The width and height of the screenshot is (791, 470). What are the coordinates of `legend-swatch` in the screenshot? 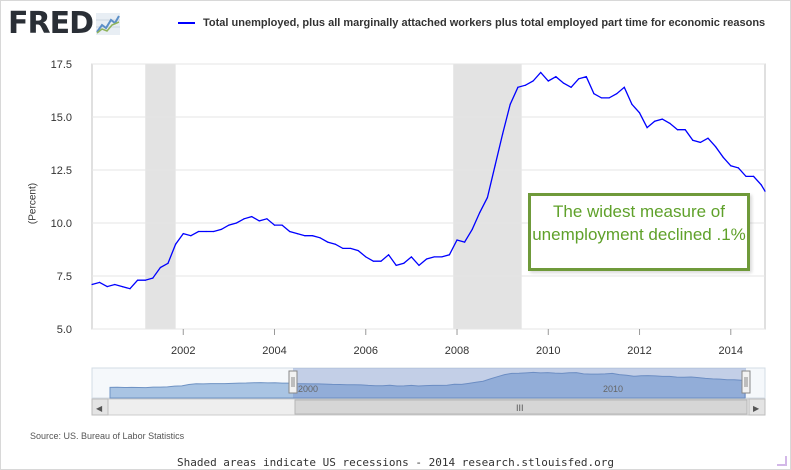 It's located at (186, 23).